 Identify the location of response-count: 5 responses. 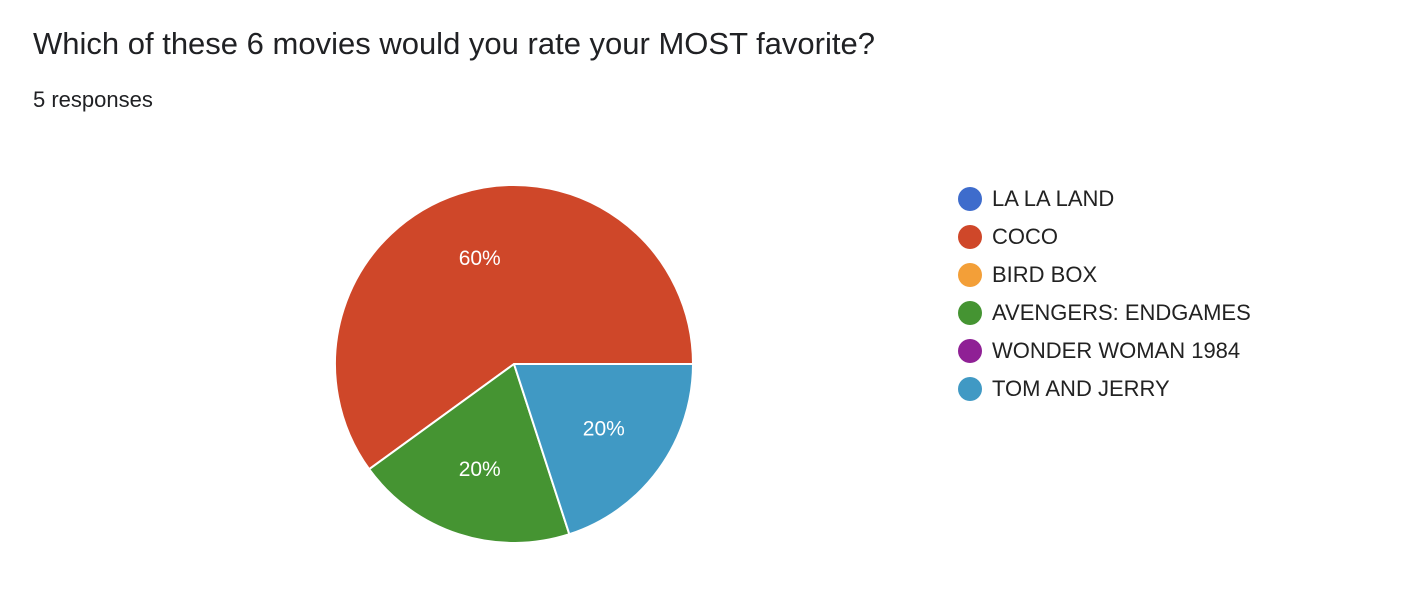
(93, 99).